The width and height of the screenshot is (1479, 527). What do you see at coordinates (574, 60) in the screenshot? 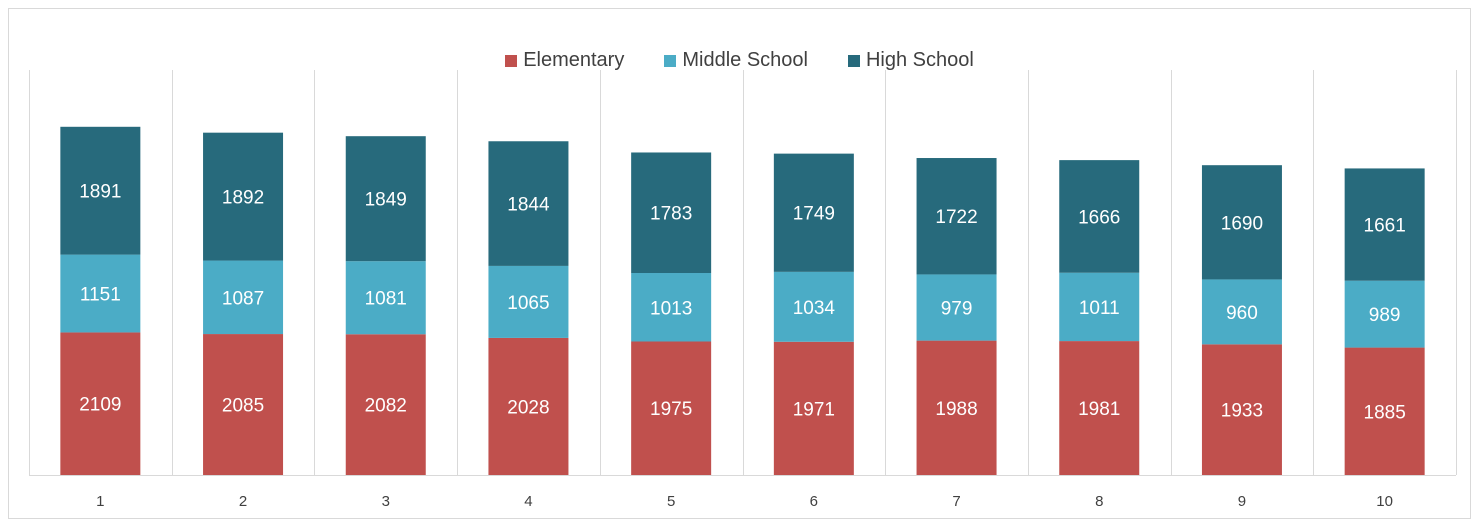
I see `legend-label-elementary: Elementary` at bounding box center [574, 60].